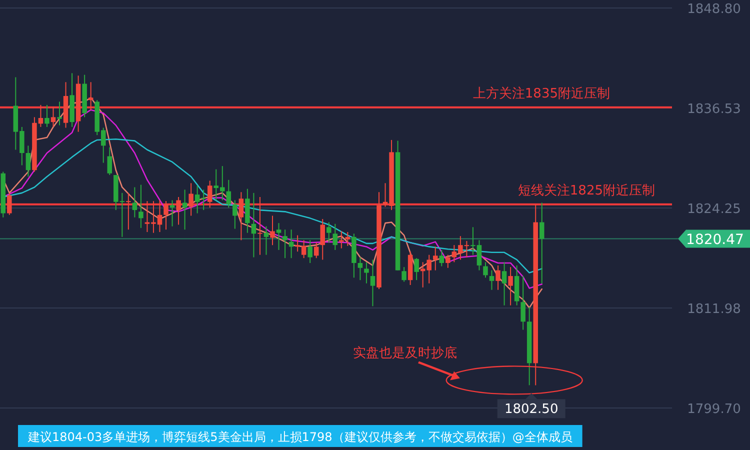 The height and width of the screenshot is (450, 750). I want to click on annotation: 1802.50, so click(531, 410).